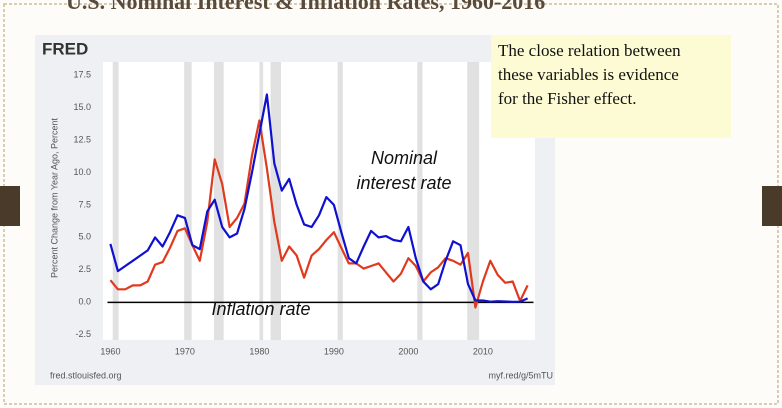 The height and width of the screenshot is (408, 782). I want to click on source-right: myf.red/g/5mTU, so click(520, 375).